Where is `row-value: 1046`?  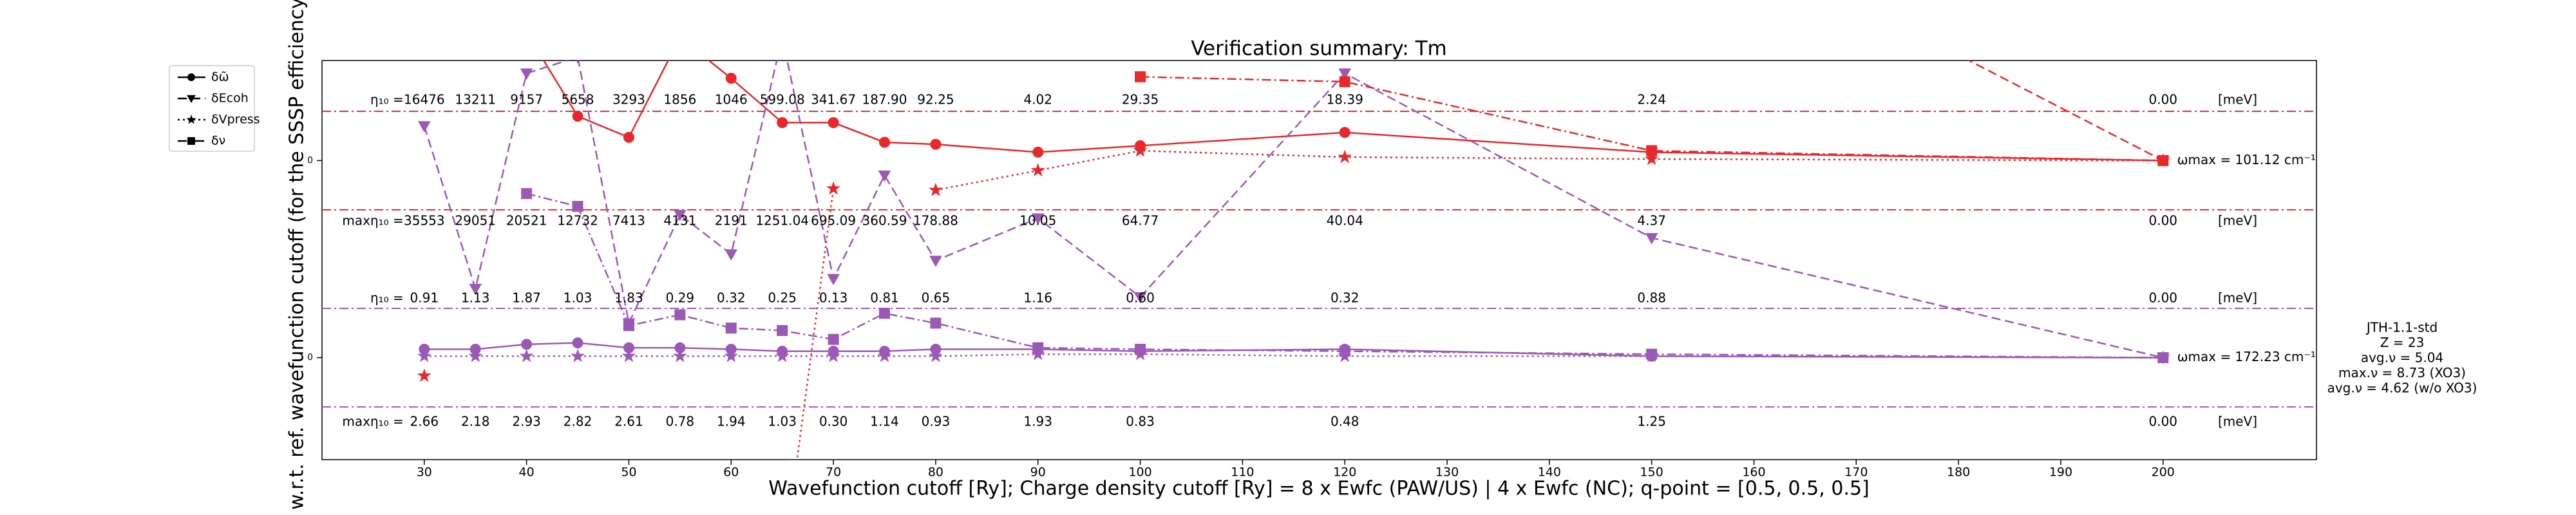
row-value: 1046 is located at coordinates (731, 100).